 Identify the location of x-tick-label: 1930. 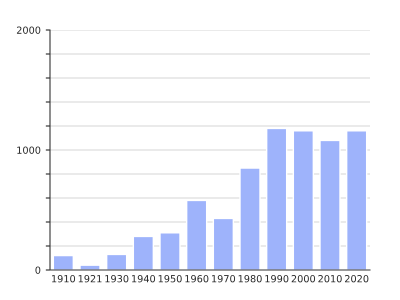
(116, 278).